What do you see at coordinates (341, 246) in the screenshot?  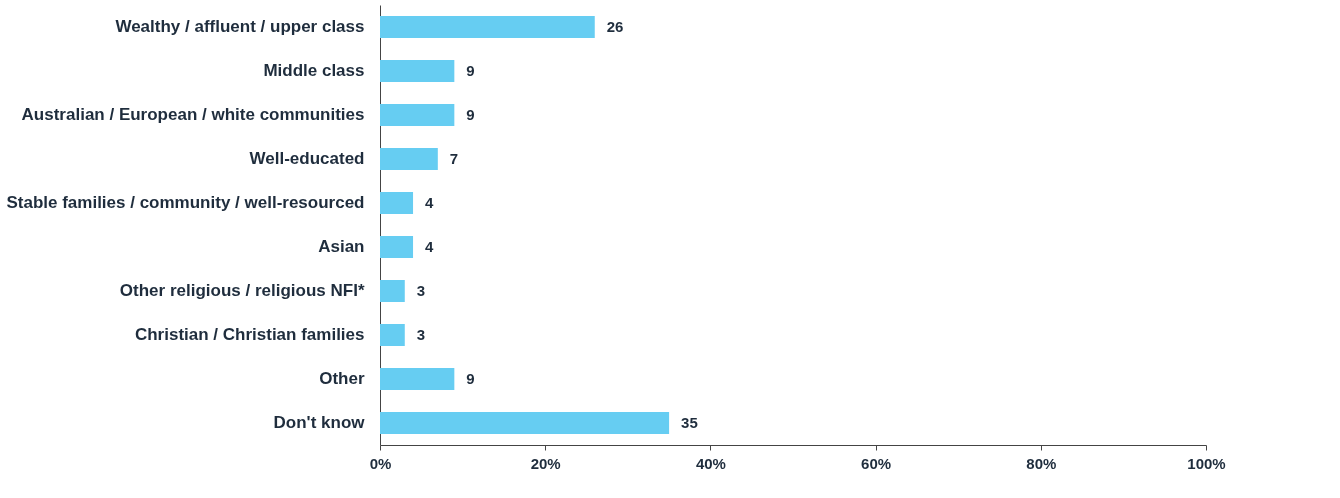 I see `y-tick-label: Asian` at bounding box center [341, 246].